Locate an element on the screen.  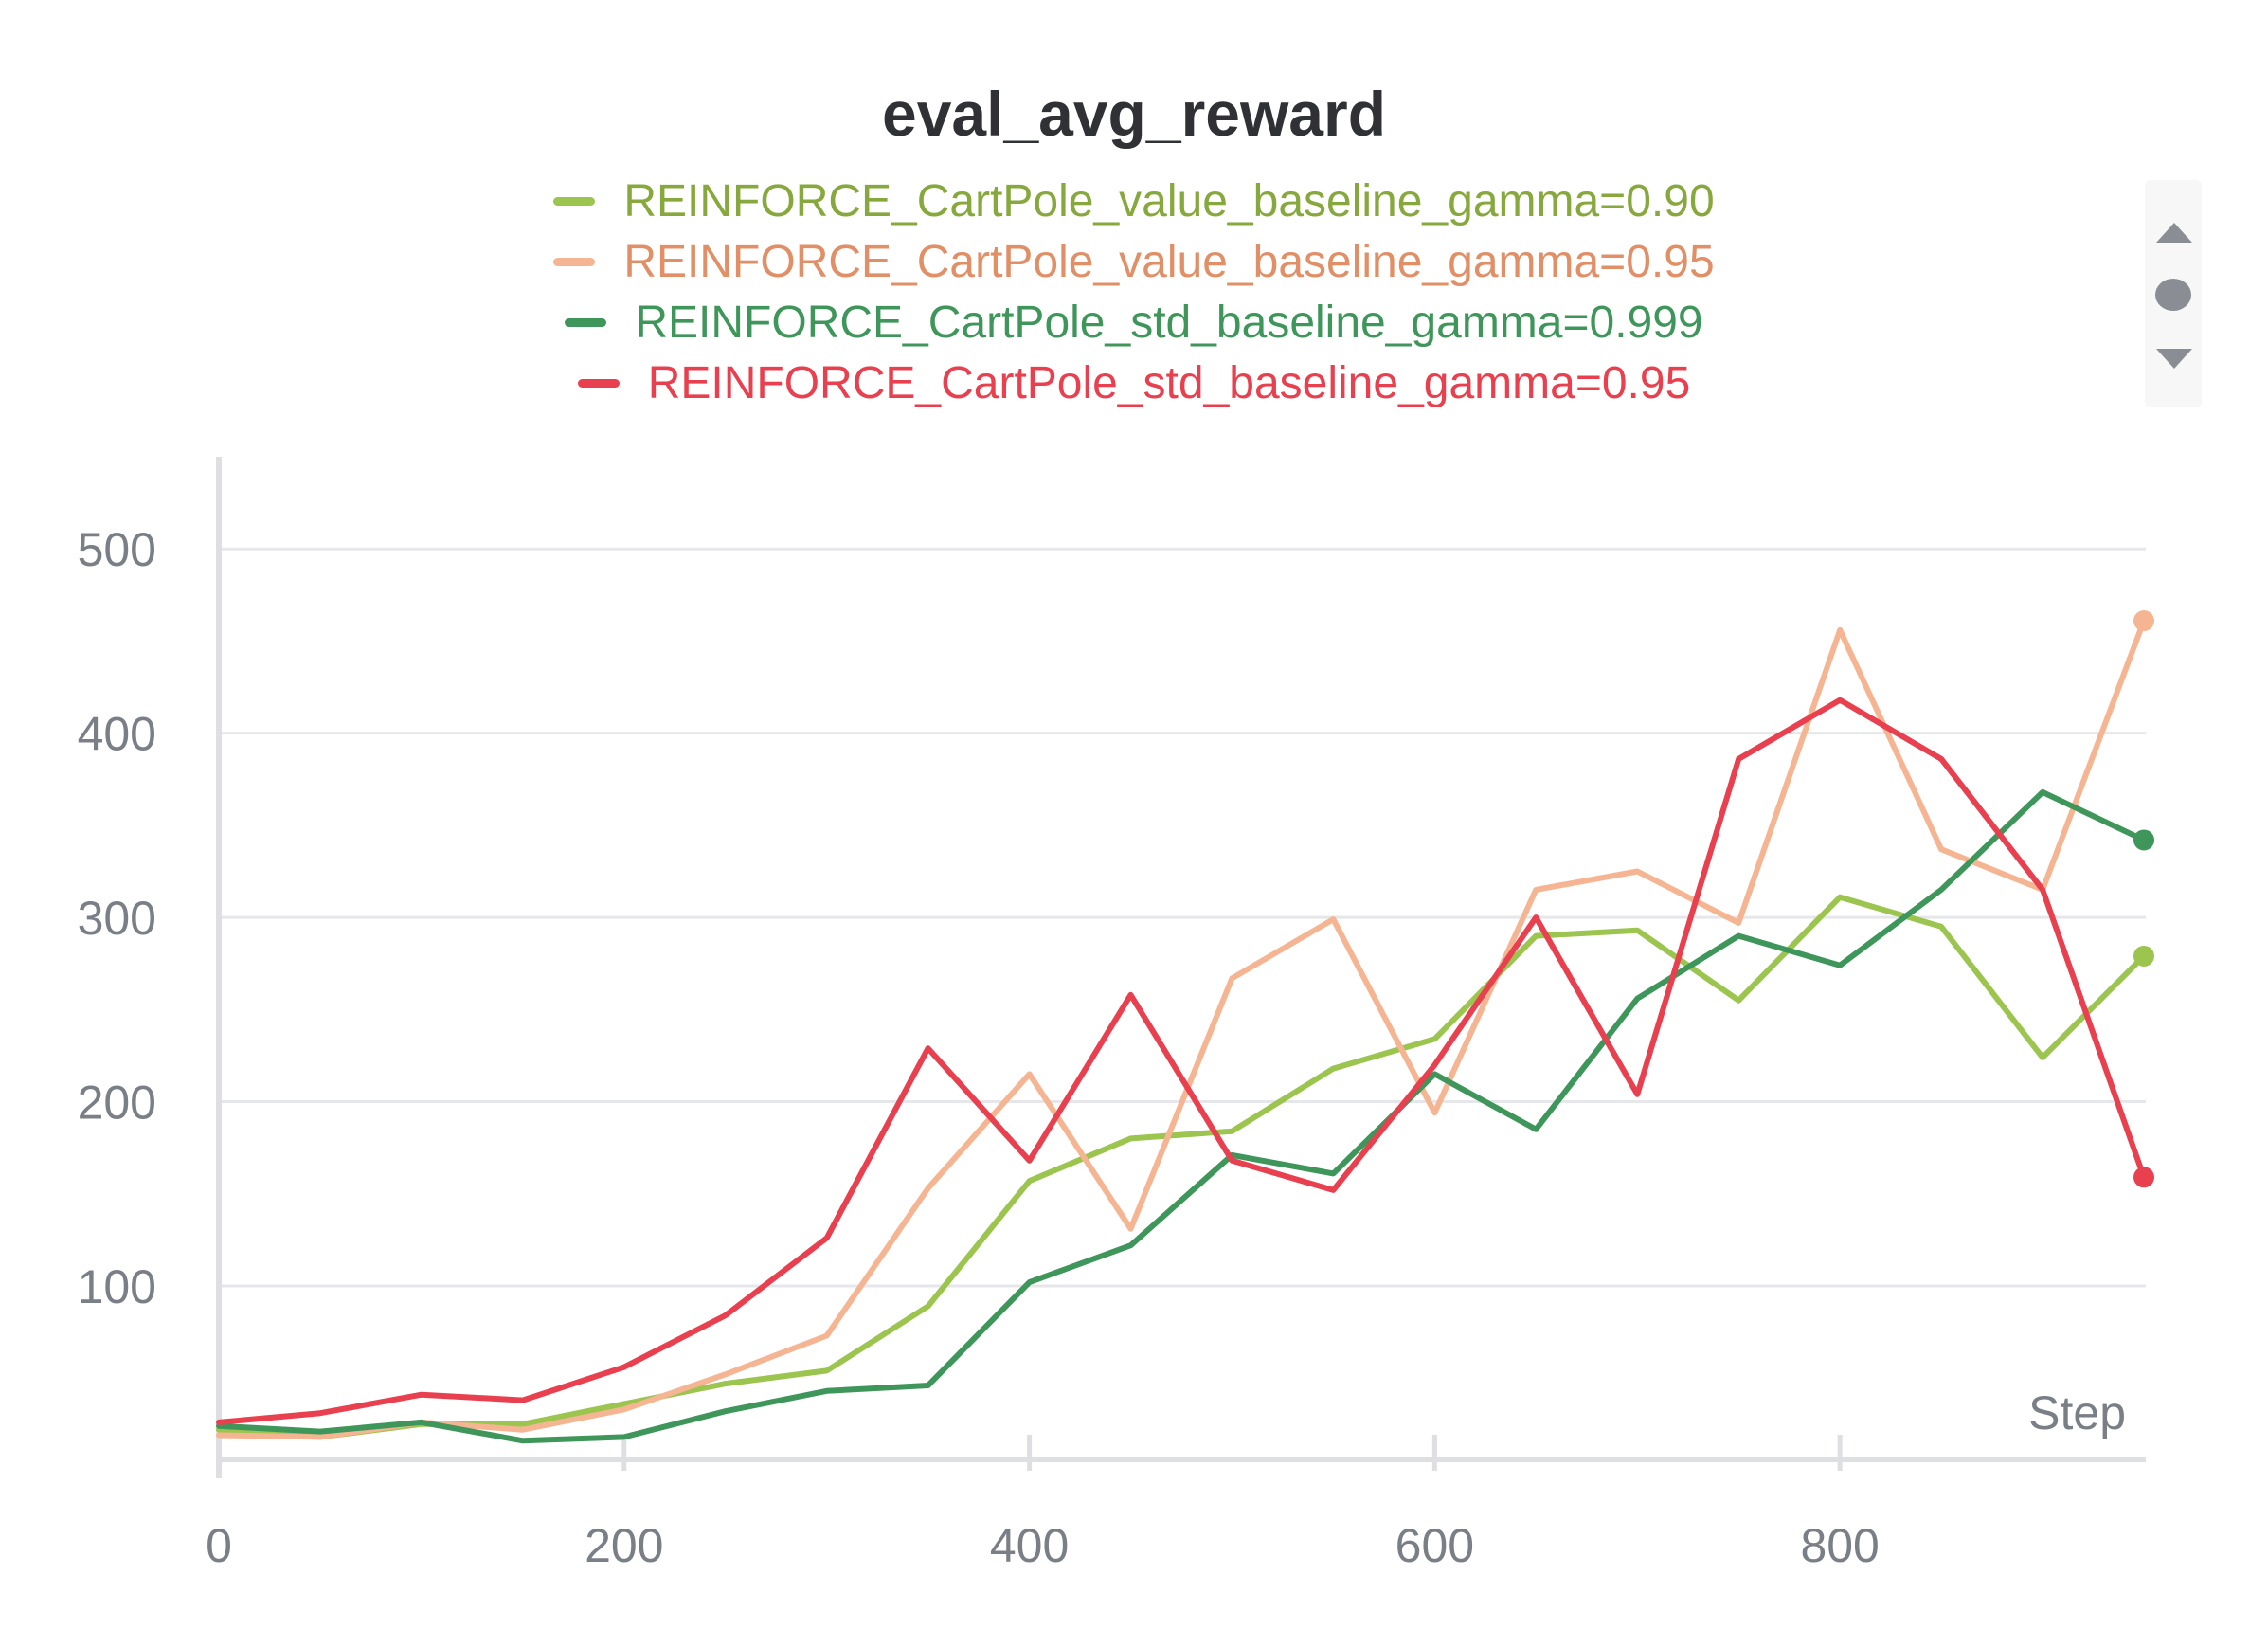
scroll-up-icon is located at coordinates (2174, 233).